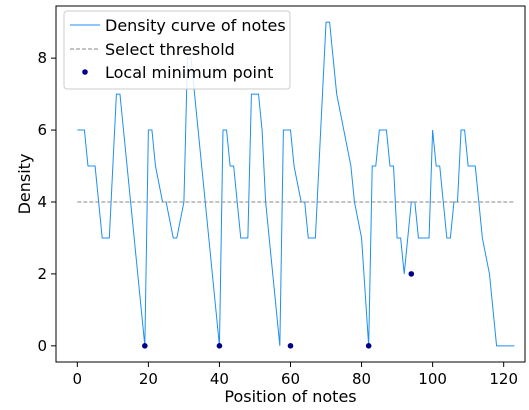 This screenshot has width=529, height=410. What do you see at coordinates (290, 396) in the screenshot?
I see `x-axis-label: Position of notes` at bounding box center [290, 396].